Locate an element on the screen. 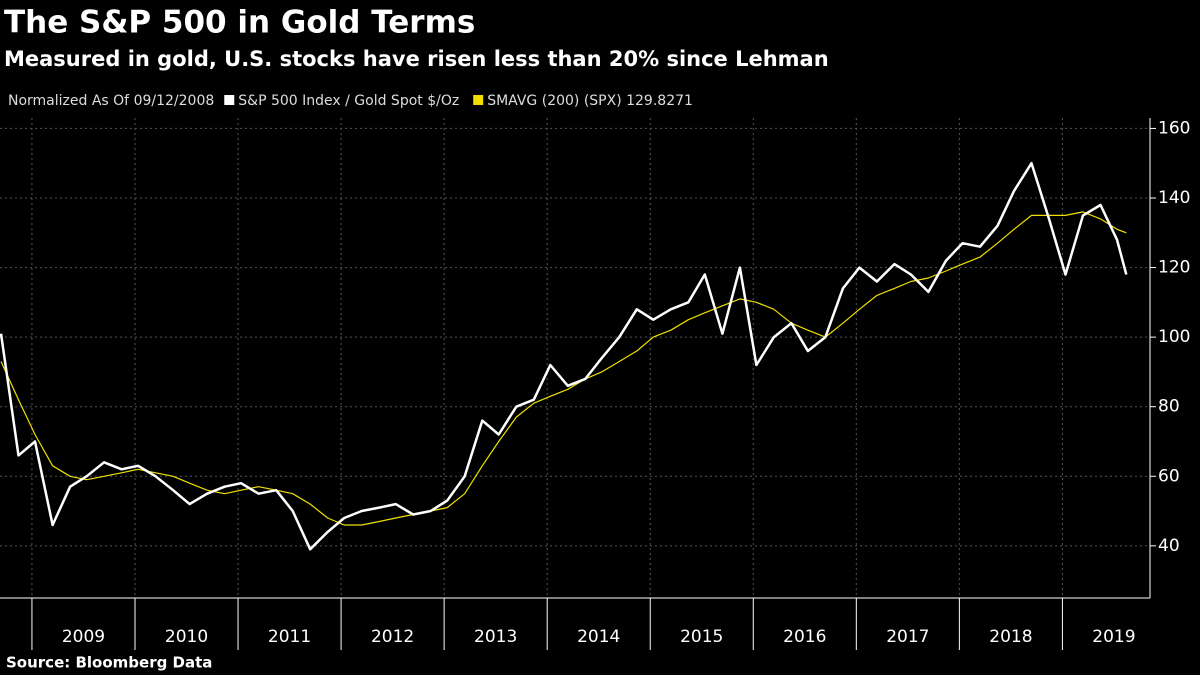 The height and width of the screenshot is (675, 1200). x-tick-label: 2019 is located at coordinates (1113, 637).